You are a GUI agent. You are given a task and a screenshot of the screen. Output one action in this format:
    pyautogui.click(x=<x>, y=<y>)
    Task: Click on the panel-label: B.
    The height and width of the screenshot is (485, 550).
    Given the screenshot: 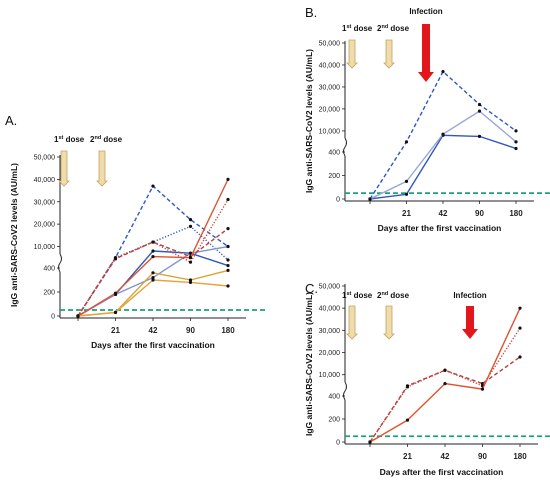 What is the action you would take?
    pyautogui.click(x=311, y=12)
    